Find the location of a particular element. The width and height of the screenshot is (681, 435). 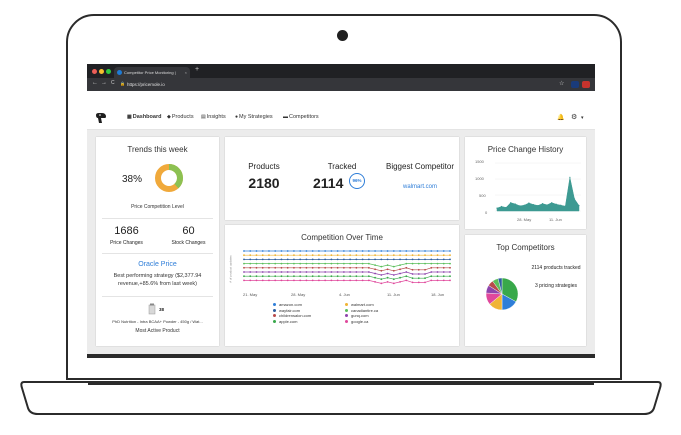

x-tick-label: 11. Jun is located at coordinates (555, 219).